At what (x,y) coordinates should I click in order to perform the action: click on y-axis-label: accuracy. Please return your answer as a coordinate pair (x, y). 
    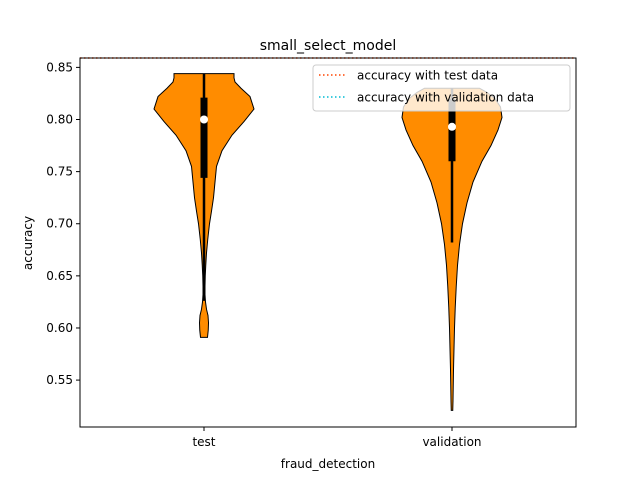
    Looking at the image, I should click on (28, 243).